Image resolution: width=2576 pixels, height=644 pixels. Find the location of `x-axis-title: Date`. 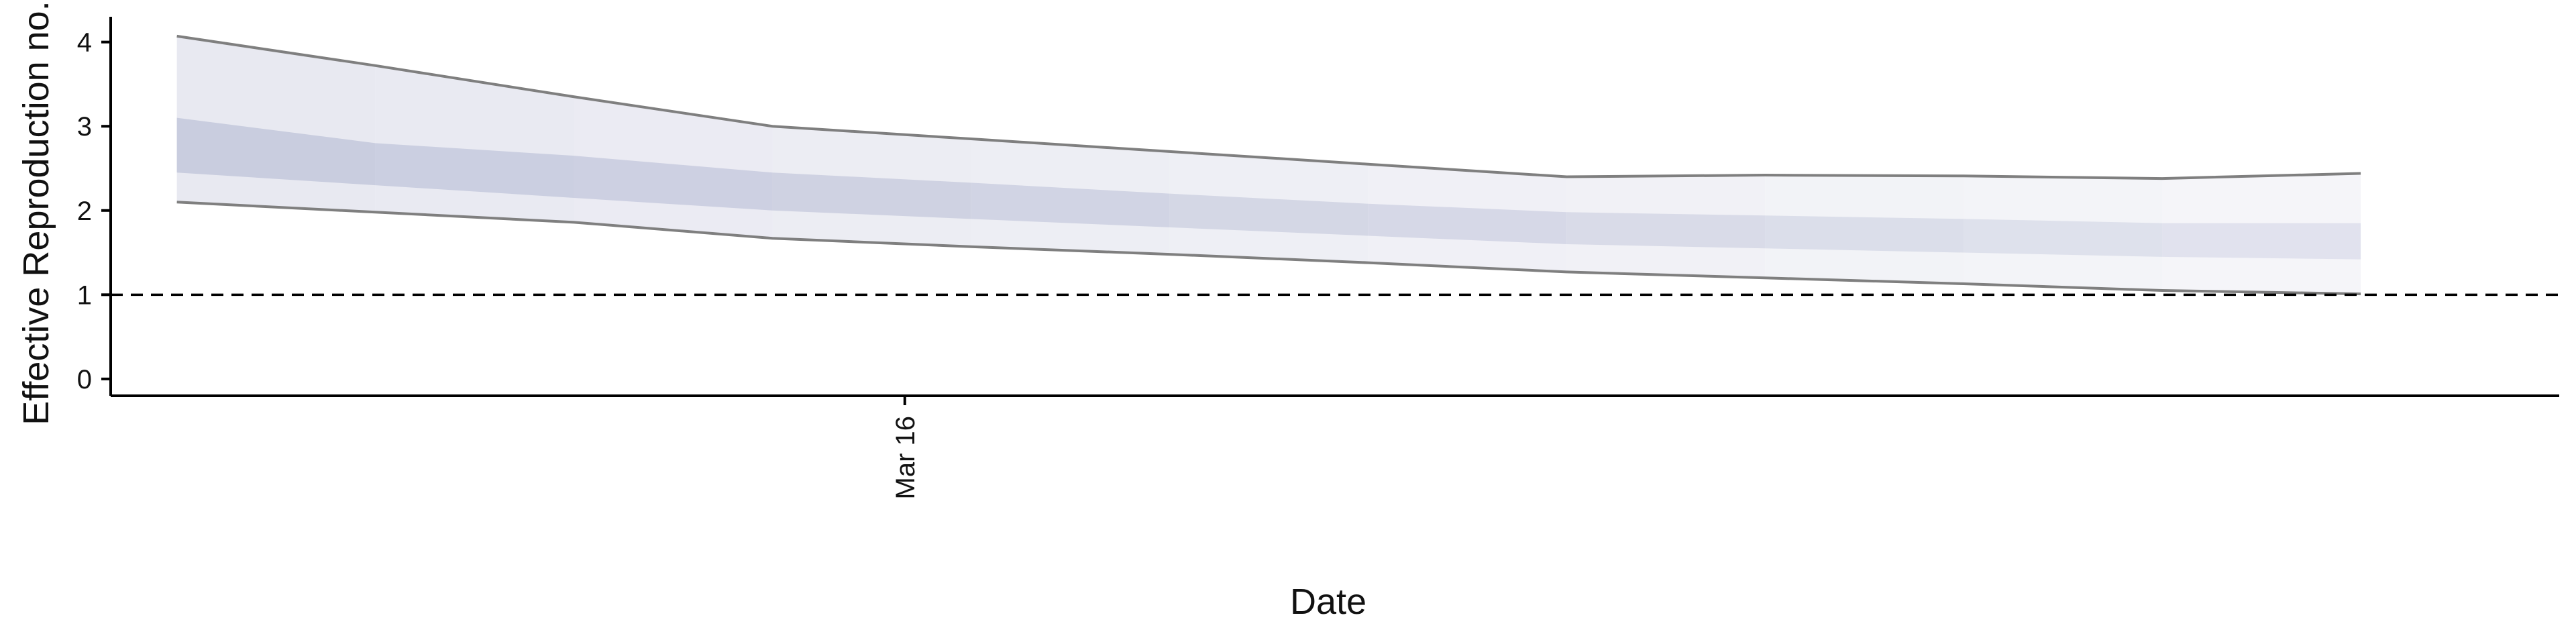

x-axis-title: Date is located at coordinates (1328, 602).